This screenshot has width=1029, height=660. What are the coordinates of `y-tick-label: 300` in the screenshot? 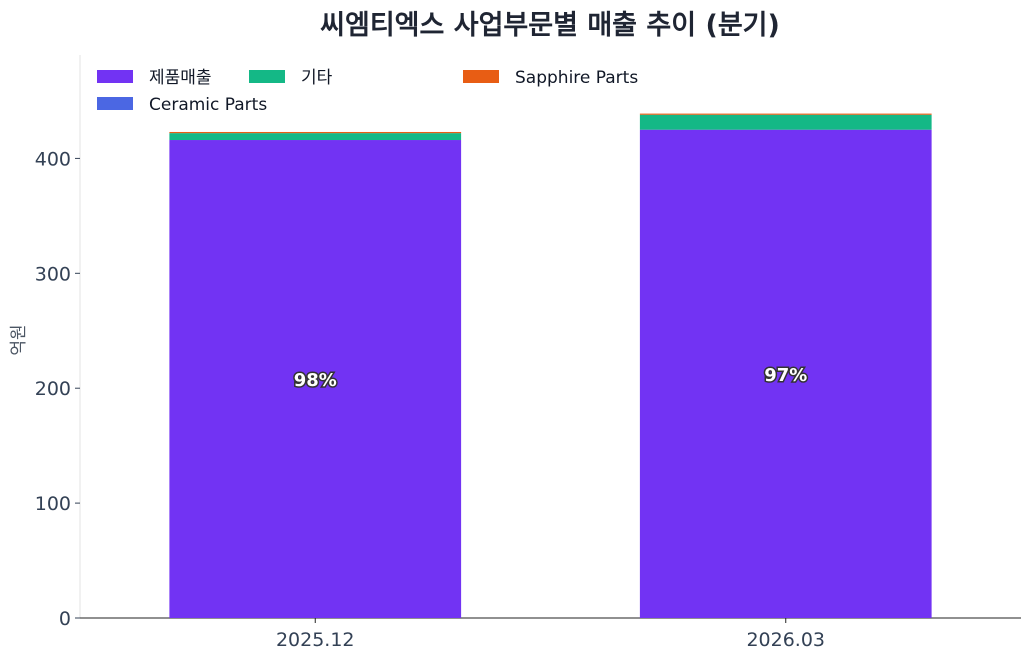 It's located at (53, 274).